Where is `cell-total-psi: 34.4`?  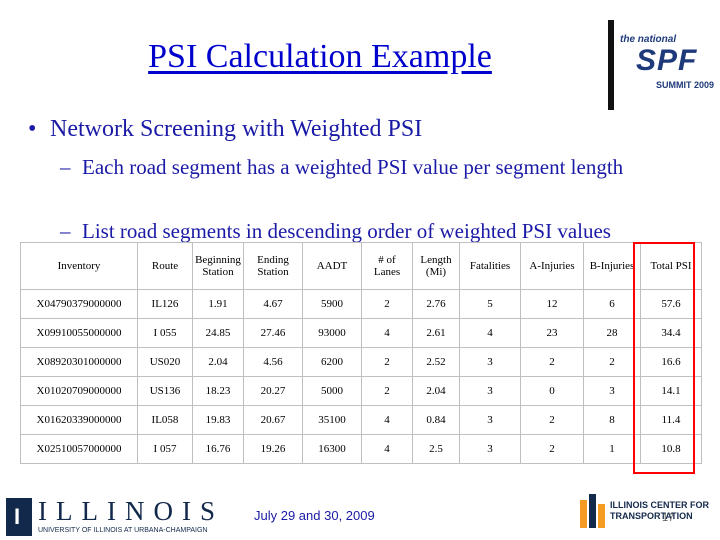 cell-total-psi: 34.4 is located at coordinates (671, 333).